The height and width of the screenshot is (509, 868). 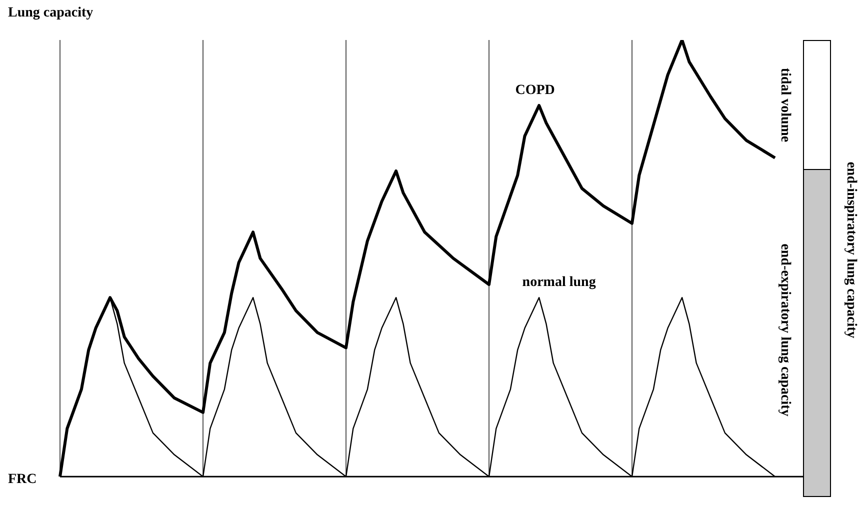 I want to click on series-label: normal lung, so click(x=559, y=282).